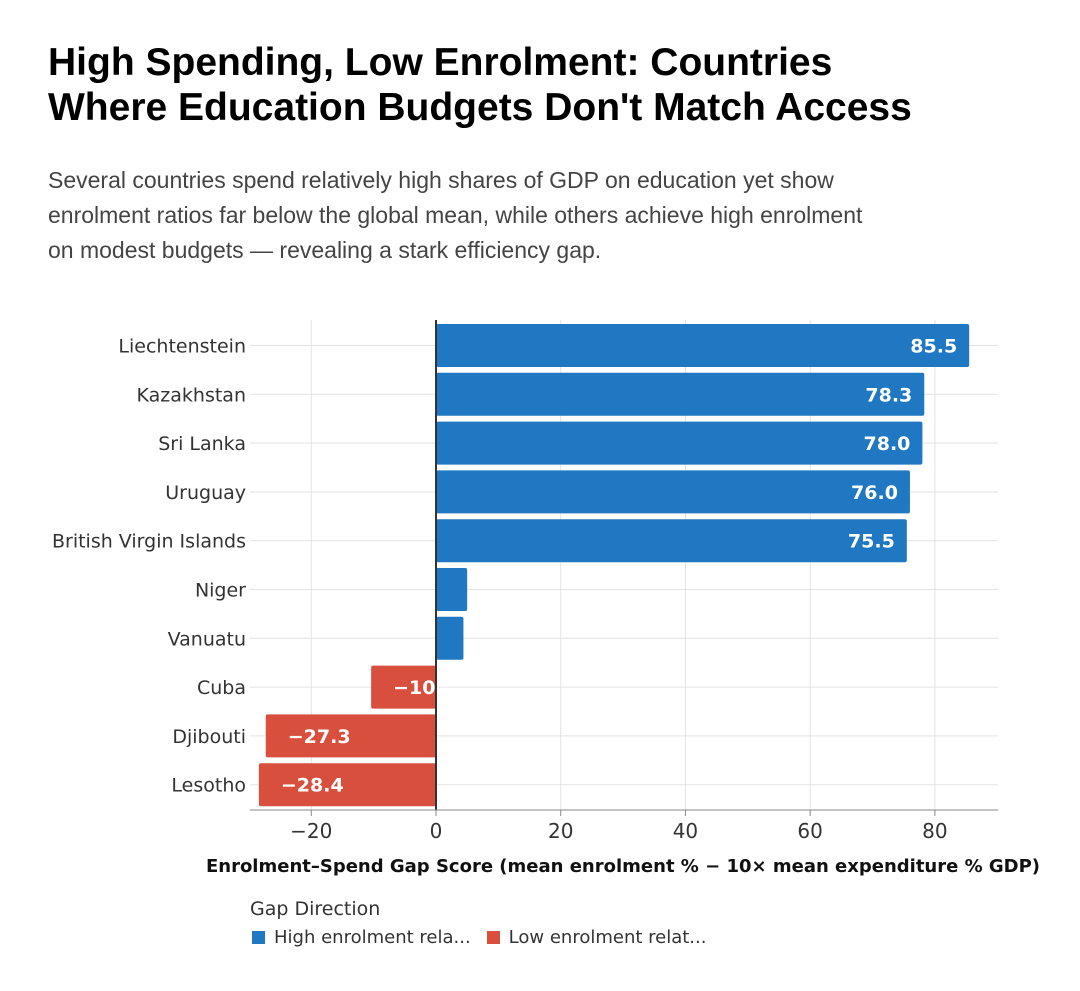  I want to click on data-label: 75.5, so click(871, 542).